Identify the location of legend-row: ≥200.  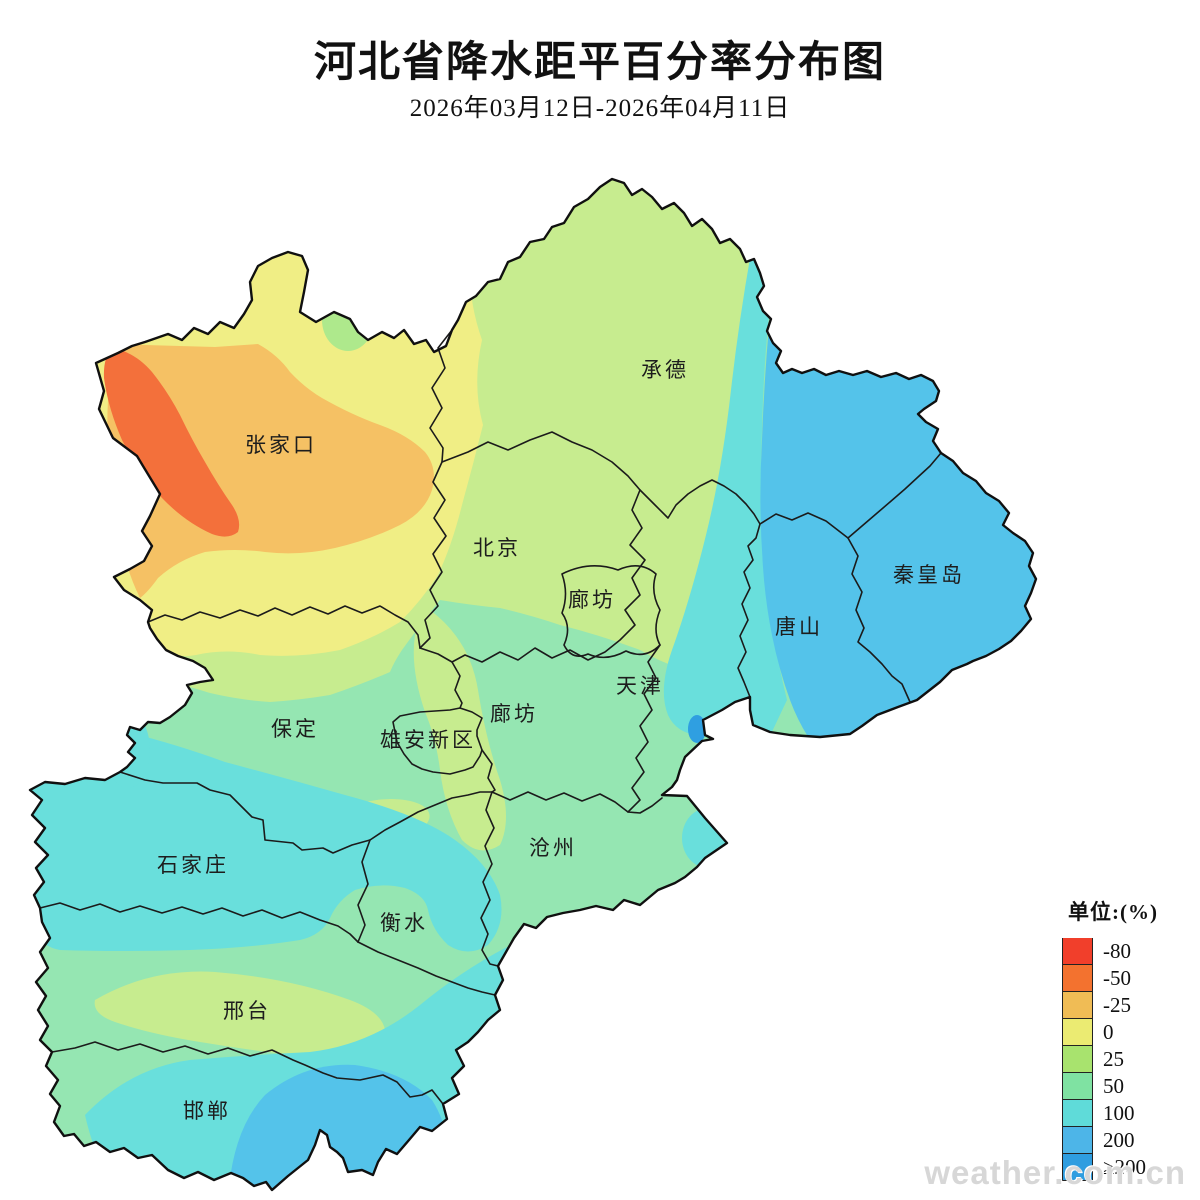
(1127, 1167).